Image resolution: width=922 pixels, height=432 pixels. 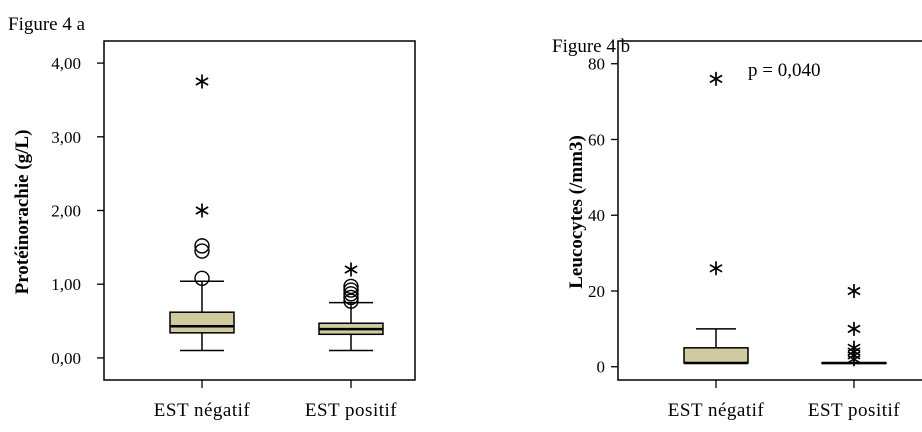 I want to click on y-tick-label: 40, so click(x=596, y=215).